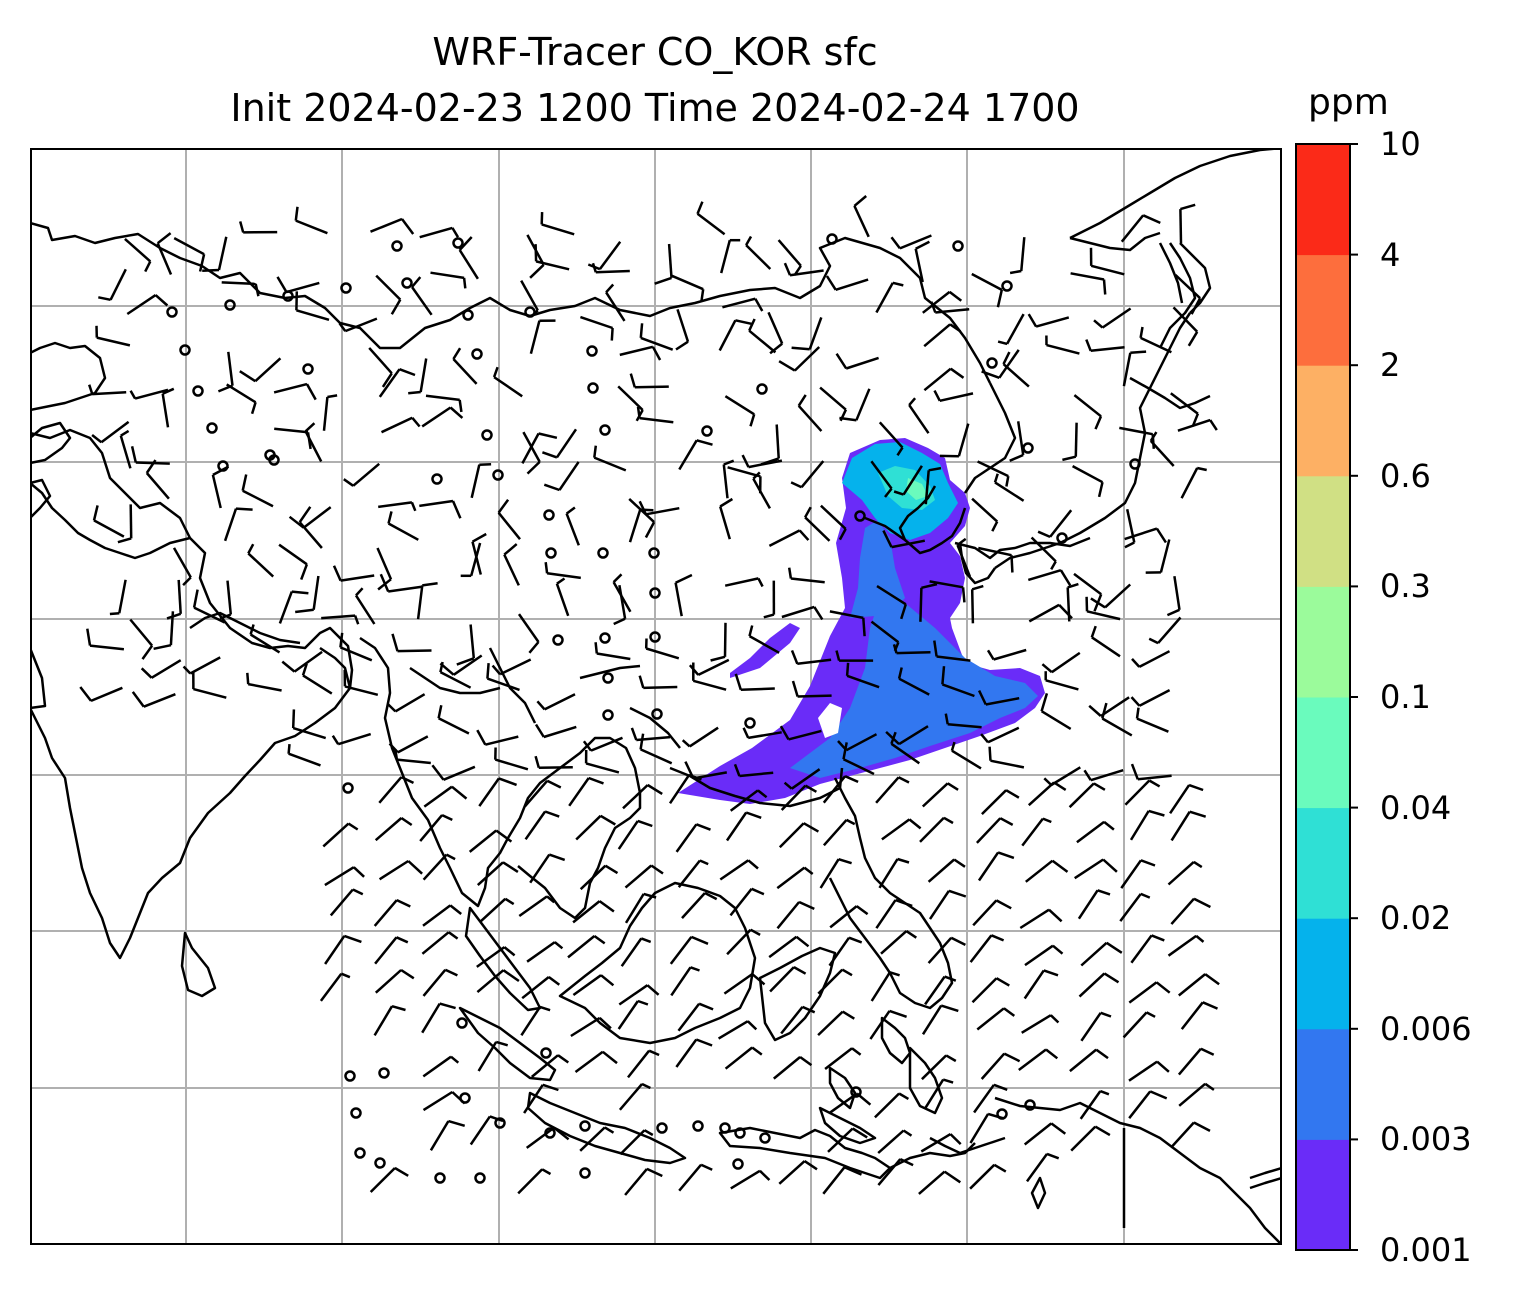 The width and height of the screenshot is (1528, 1306). Describe the element at coordinates (1426, 1139) in the screenshot. I see `colorbar-tick-label: 0.003` at that location.